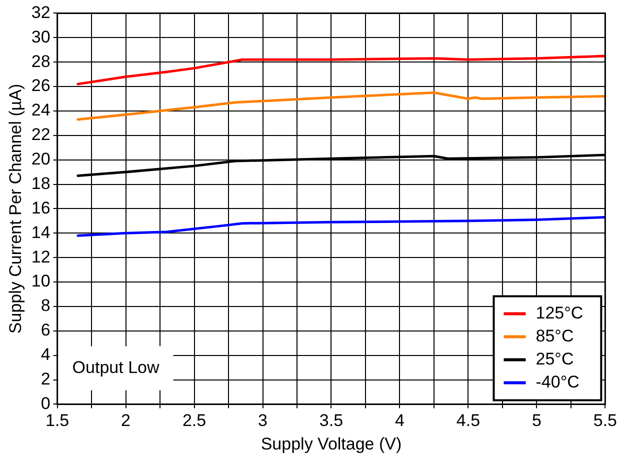  What do you see at coordinates (331, 420) in the screenshot?
I see `x-tick-label: 3.5` at bounding box center [331, 420].